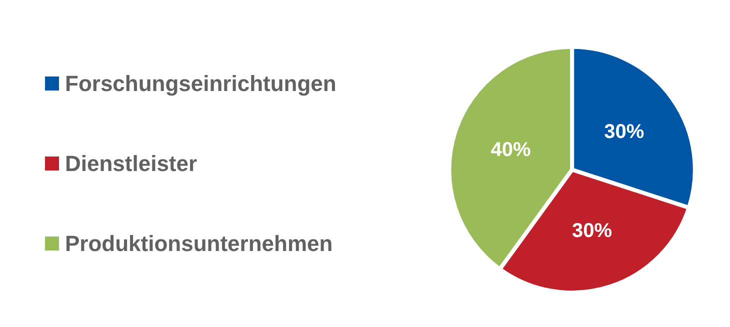 The image size is (730, 327). I want to click on data-label: 40%, so click(511, 149).